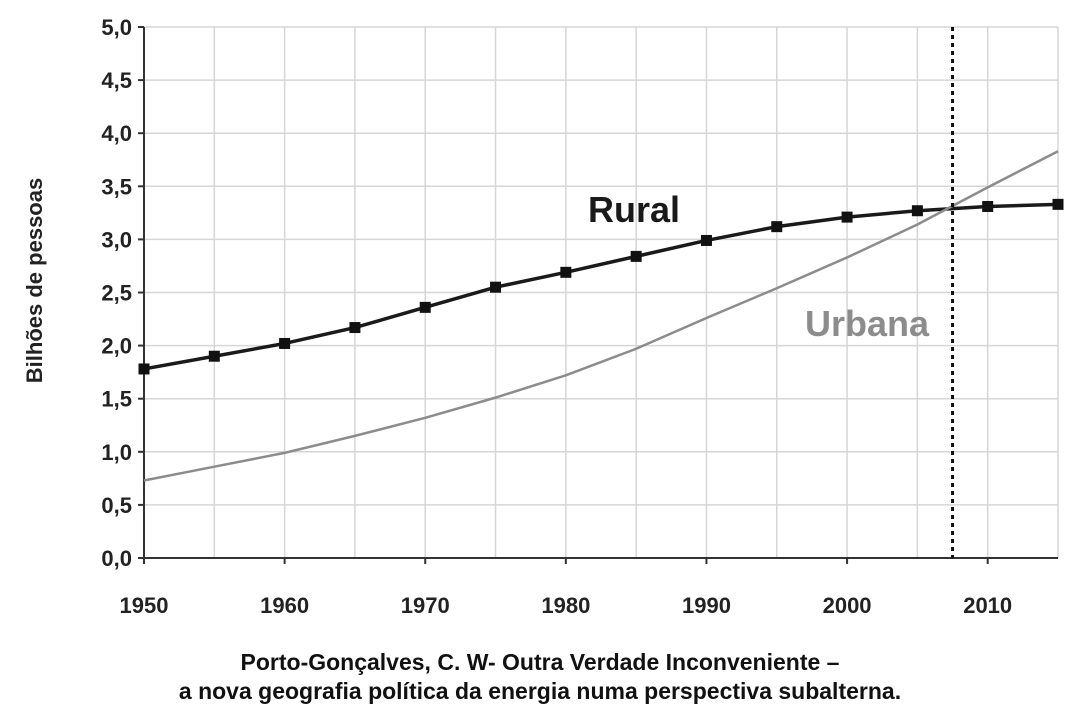 Image resolution: width=1080 pixels, height=709 pixels. Describe the element at coordinates (284, 605) in the screenshot. I see `x-tick-label: 1960` at that location.